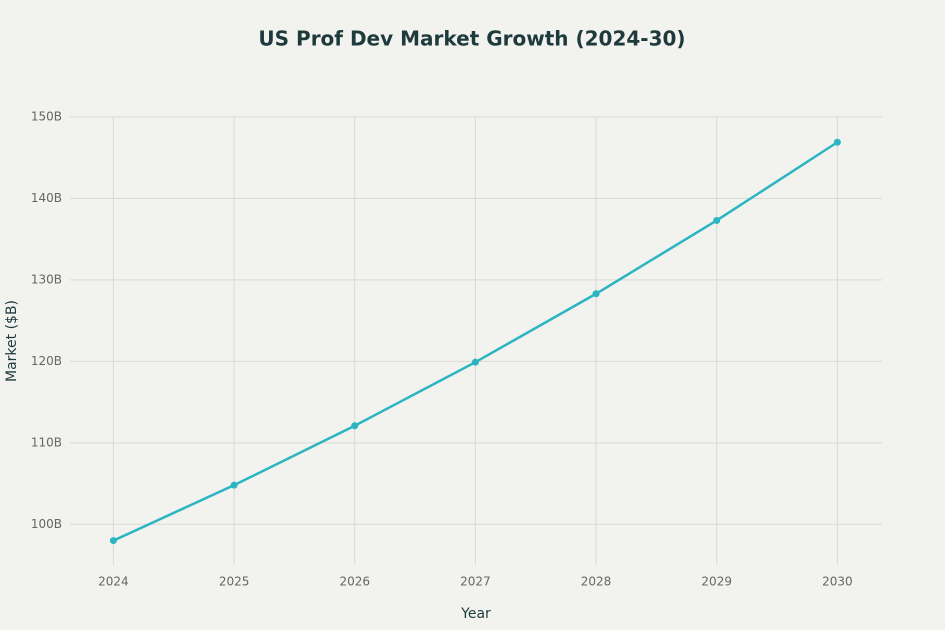  I want to click on x-tick-label: 2025, so click(234, 582).